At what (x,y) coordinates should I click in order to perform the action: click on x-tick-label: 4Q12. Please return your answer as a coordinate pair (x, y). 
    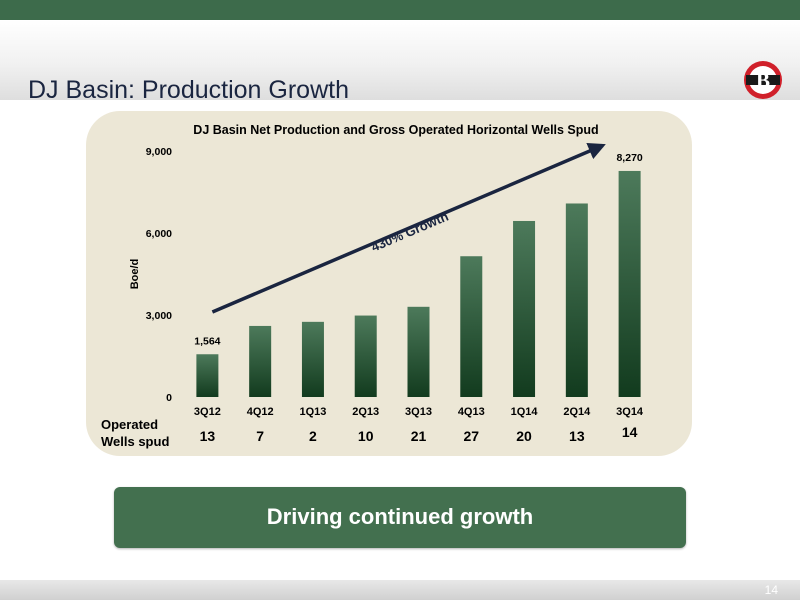
    Looking at the image, I should click on (260, 412).